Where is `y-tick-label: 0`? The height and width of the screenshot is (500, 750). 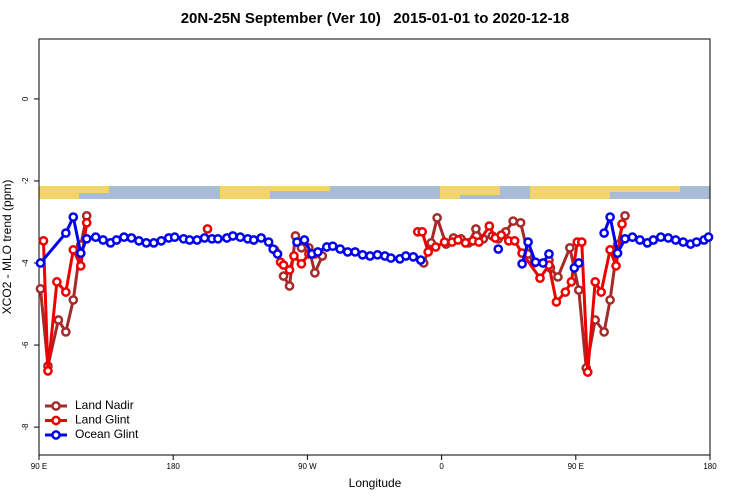
y-tick-label: 0 is located at coordinates (25, 98).